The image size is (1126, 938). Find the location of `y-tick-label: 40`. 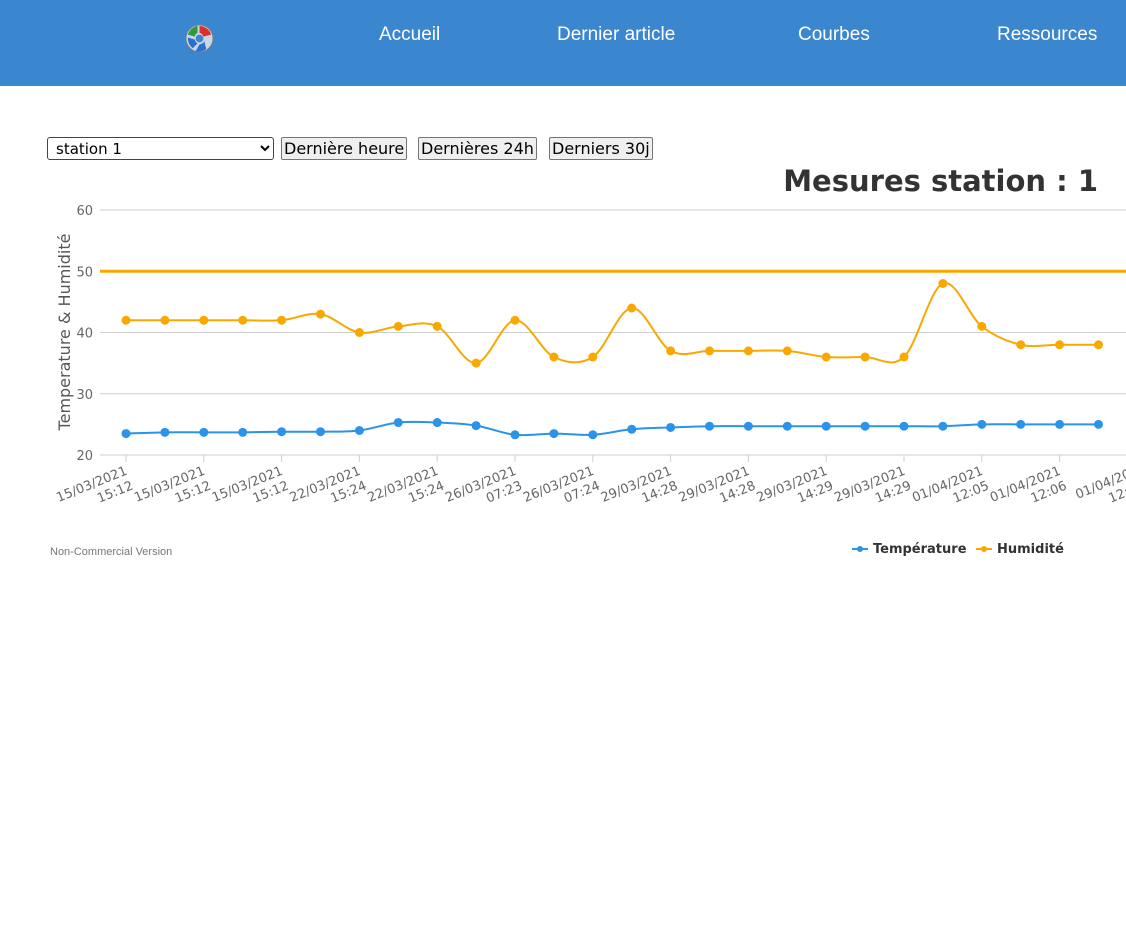

y-tick-label: 40 is located at coordinates (84, 334).